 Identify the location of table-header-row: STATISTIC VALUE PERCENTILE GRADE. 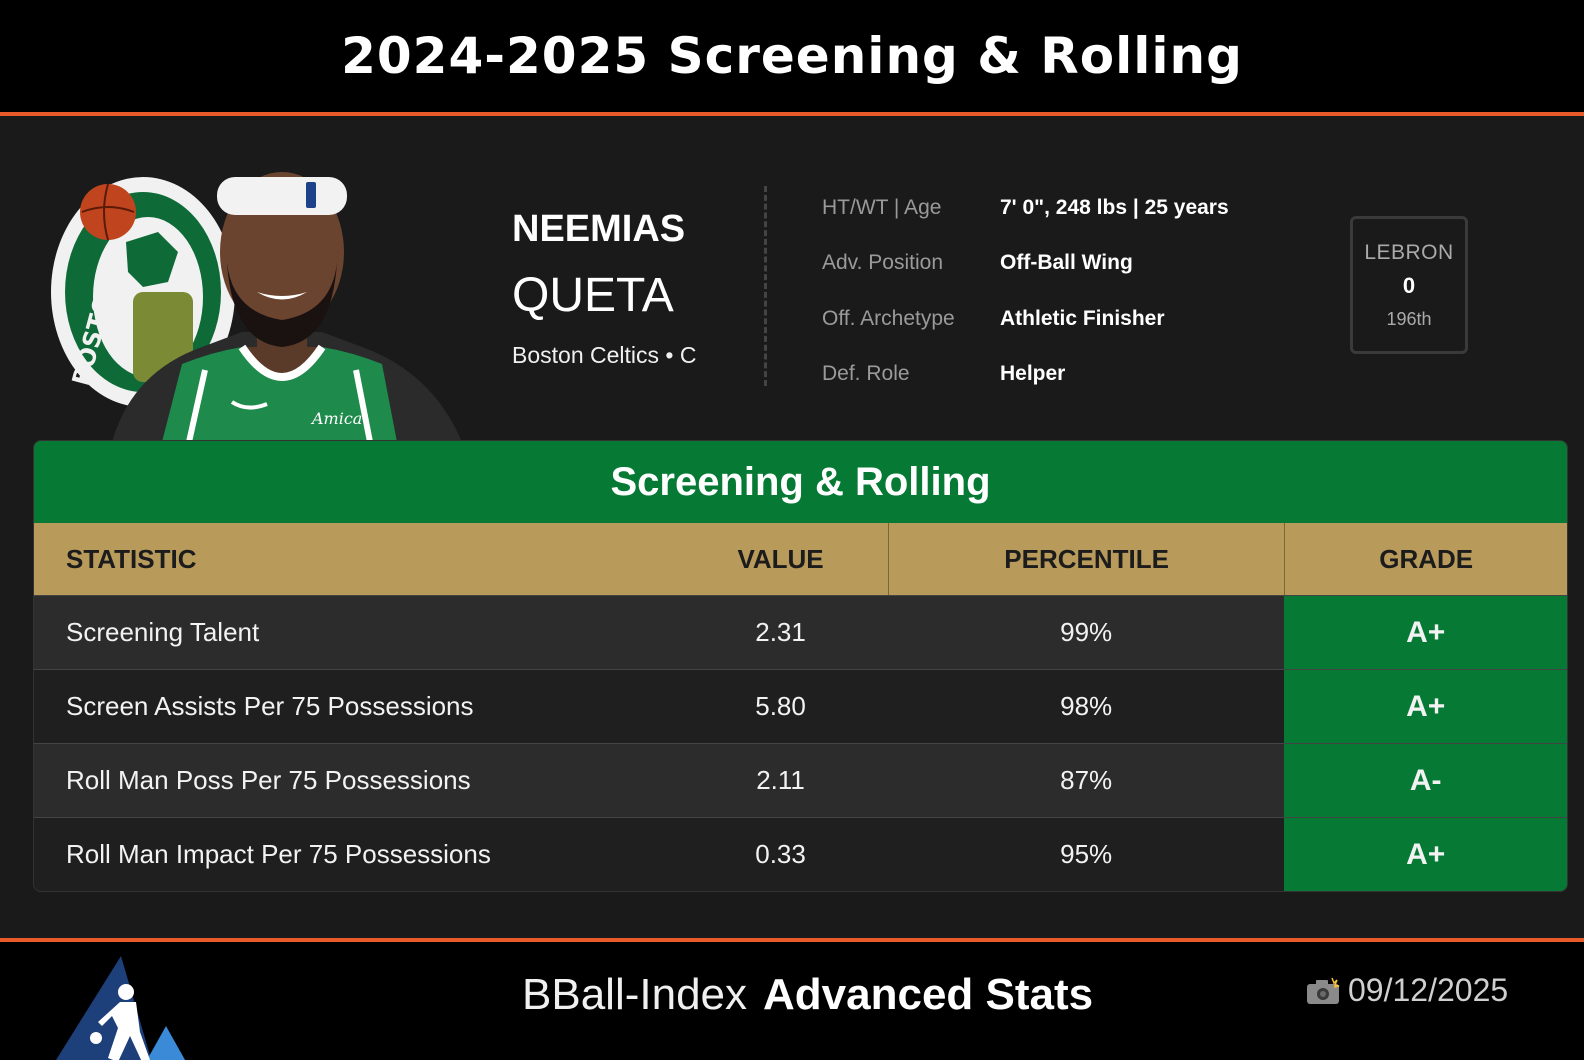
(800, 559).